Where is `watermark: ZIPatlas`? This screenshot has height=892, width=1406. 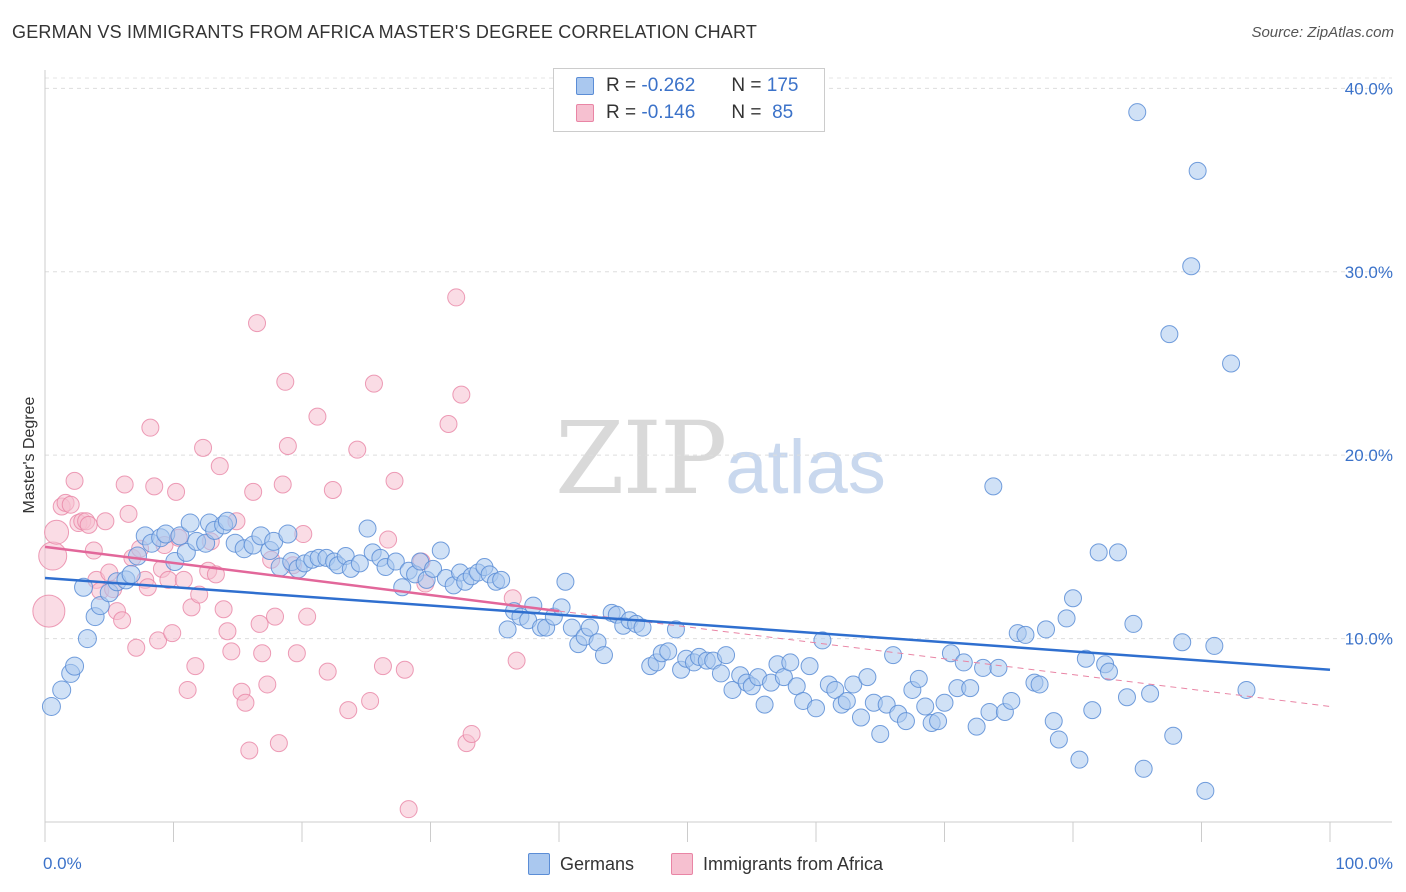
watermark: ZIPatlas is located at coordinates (720, 458).